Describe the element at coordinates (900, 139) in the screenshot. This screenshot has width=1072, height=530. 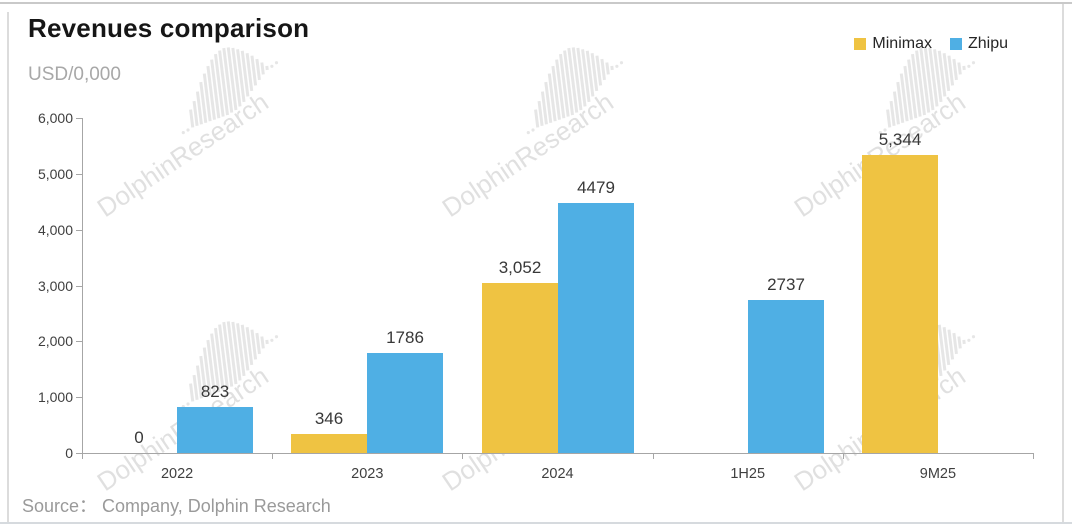
I see `bar-label-minimax-9M25: 5,344` at that location.